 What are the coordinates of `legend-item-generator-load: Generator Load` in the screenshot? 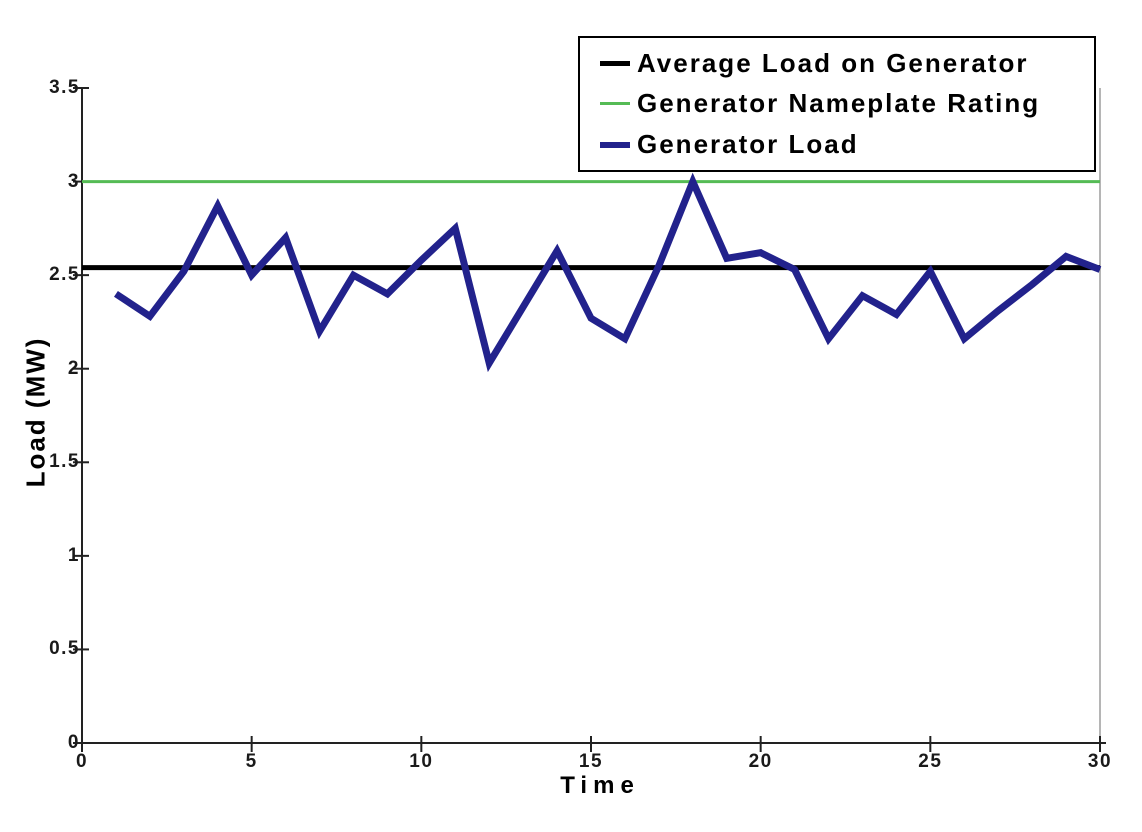 It's located at (845, 144).